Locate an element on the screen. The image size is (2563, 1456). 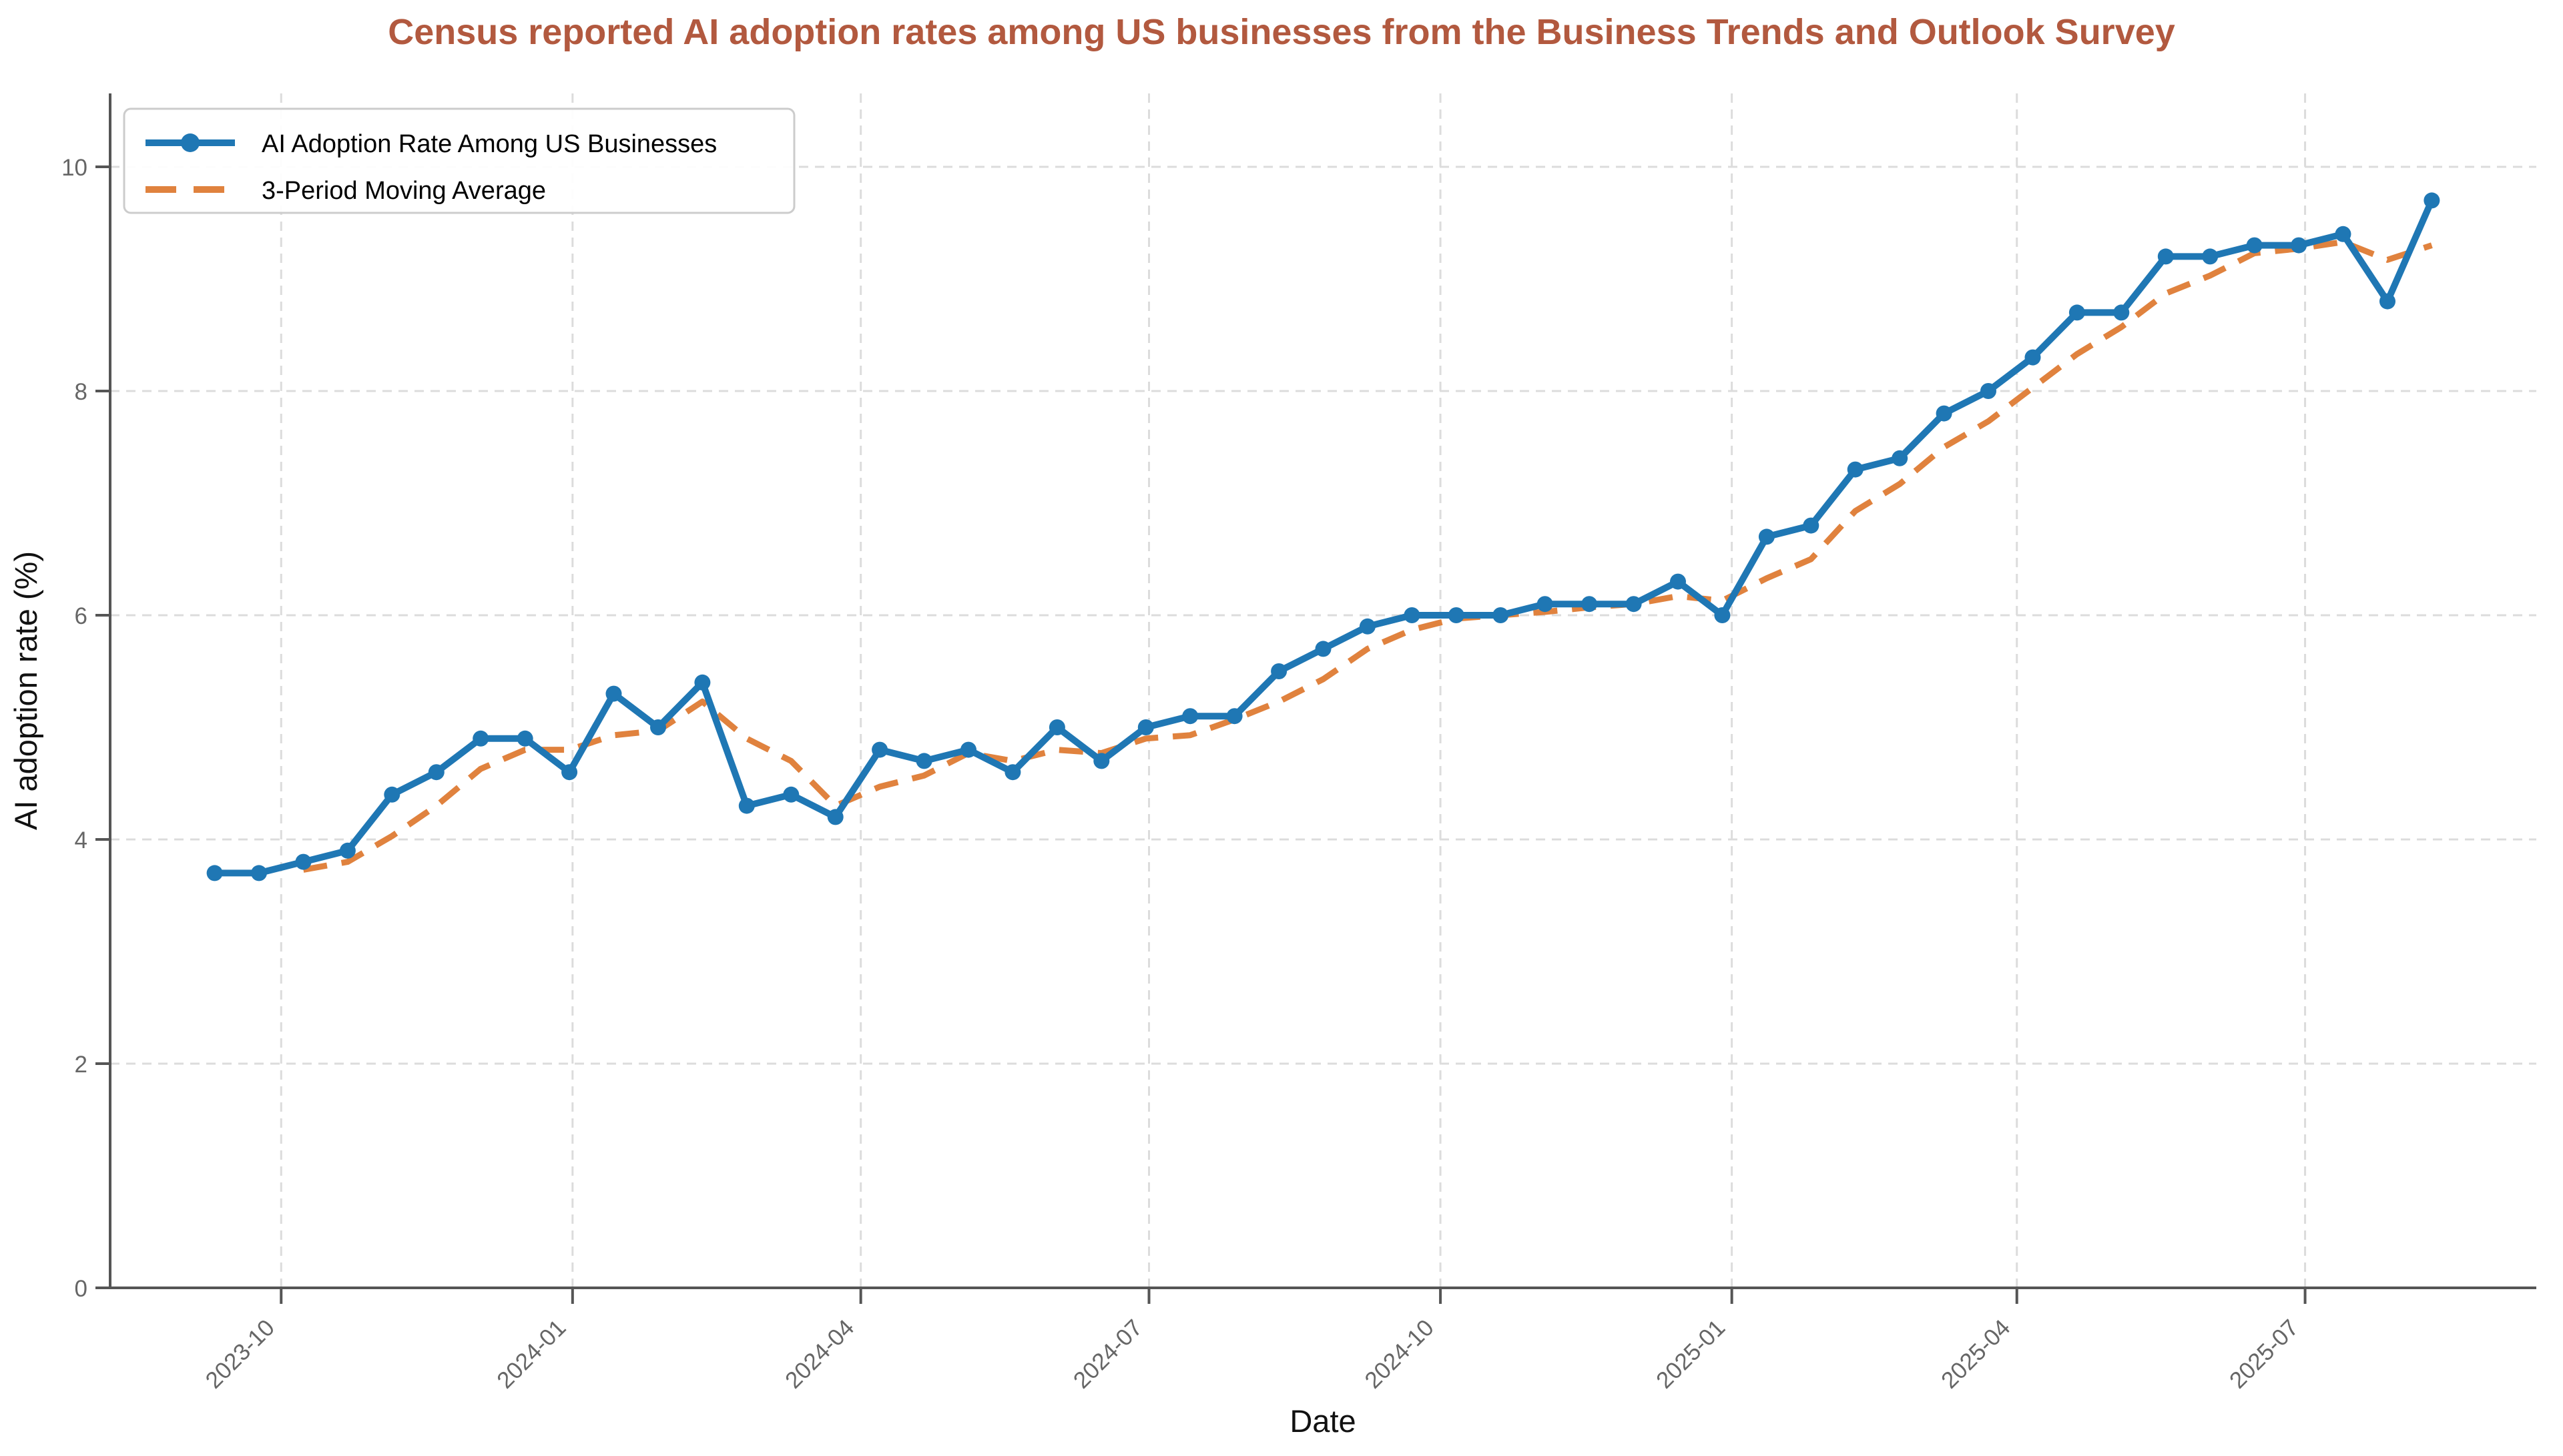
legend-label-moving-average: 3-Period Moving Average is located at coordinates (404, 191).